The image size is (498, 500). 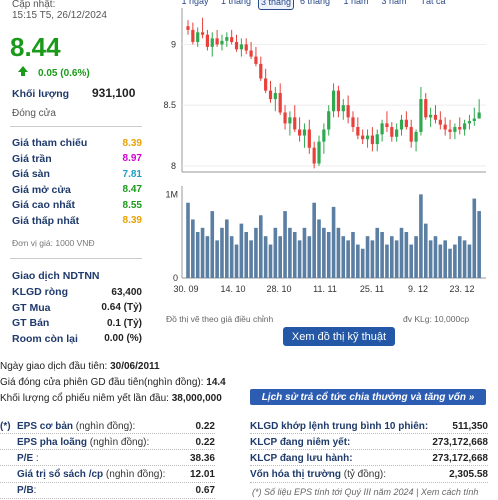 I want to click on tab-period: Tất cả, so click(x=433, y=3).